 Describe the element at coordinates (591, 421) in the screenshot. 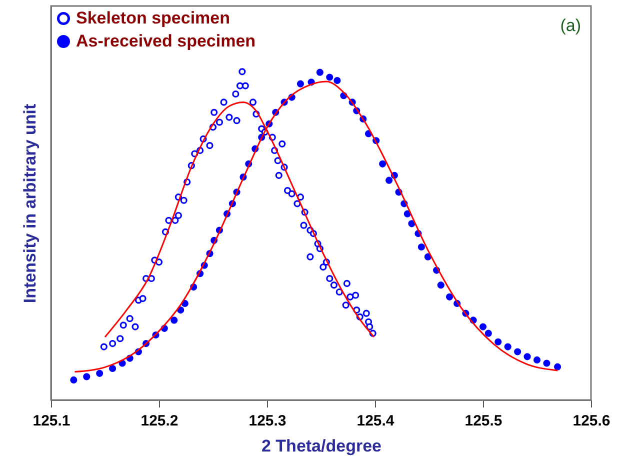

I see `x-tick-label: 125.6` at that location.